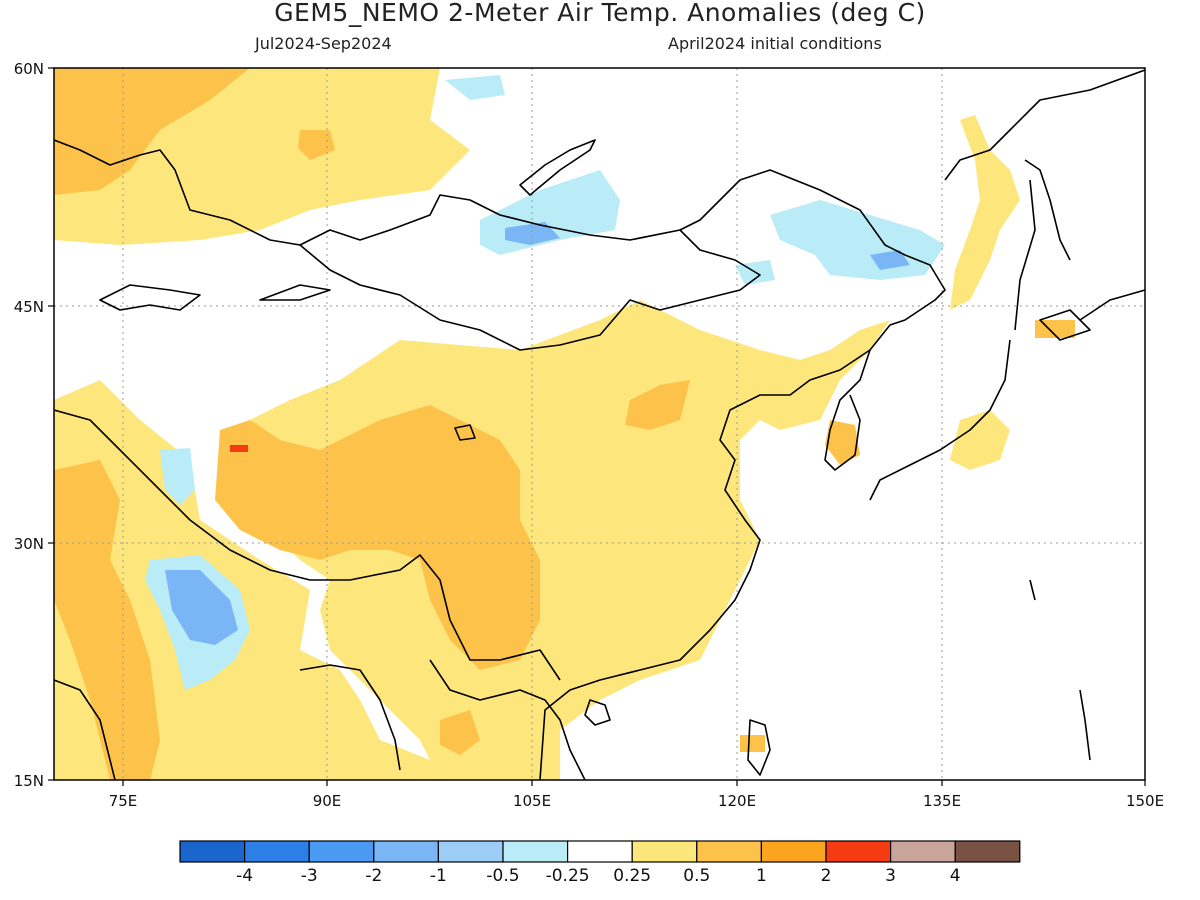  I want to click on lon-tick-label: 150E, so click(1145, 801).